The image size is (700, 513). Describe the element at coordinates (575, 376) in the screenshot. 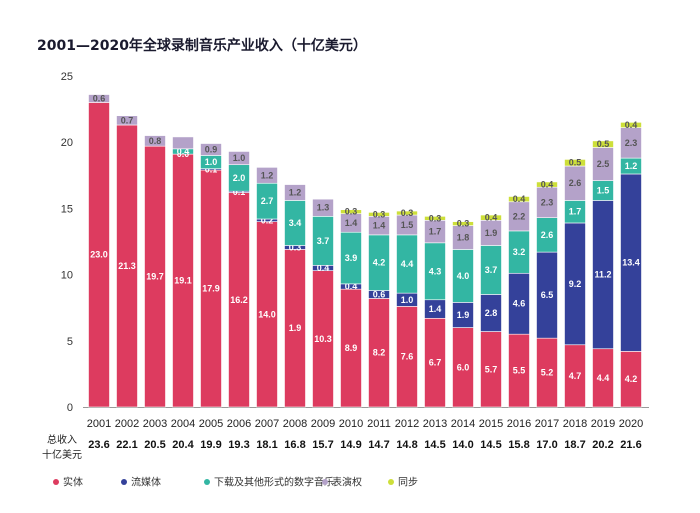

I see `data-label-physical: 4.7` at that location.